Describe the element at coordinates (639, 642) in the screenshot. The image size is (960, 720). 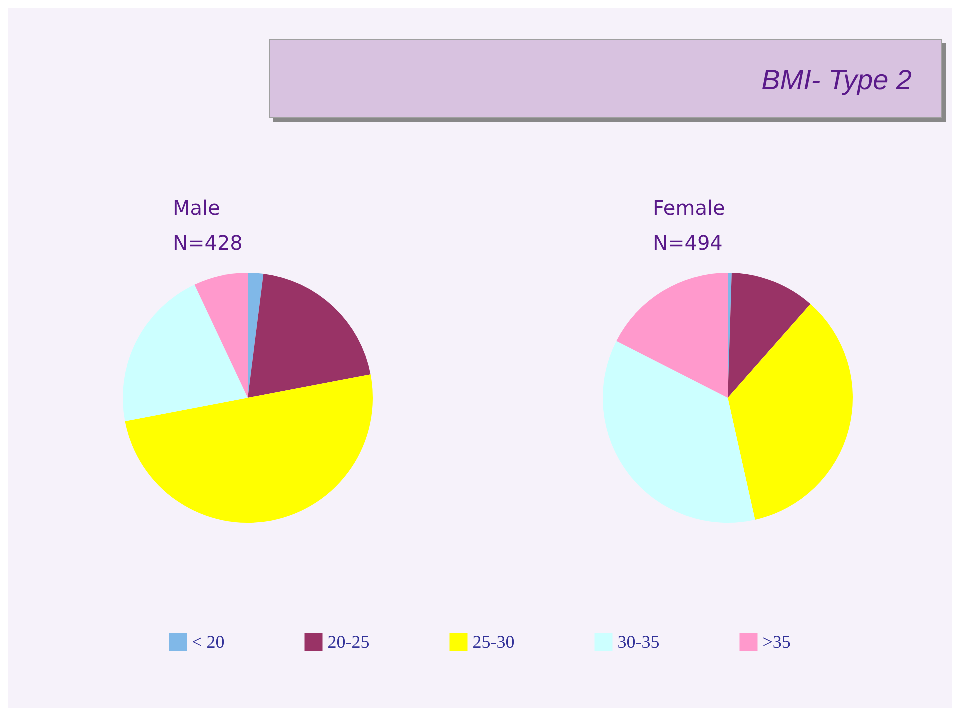
I see `legend-label: 30-35` at that location.